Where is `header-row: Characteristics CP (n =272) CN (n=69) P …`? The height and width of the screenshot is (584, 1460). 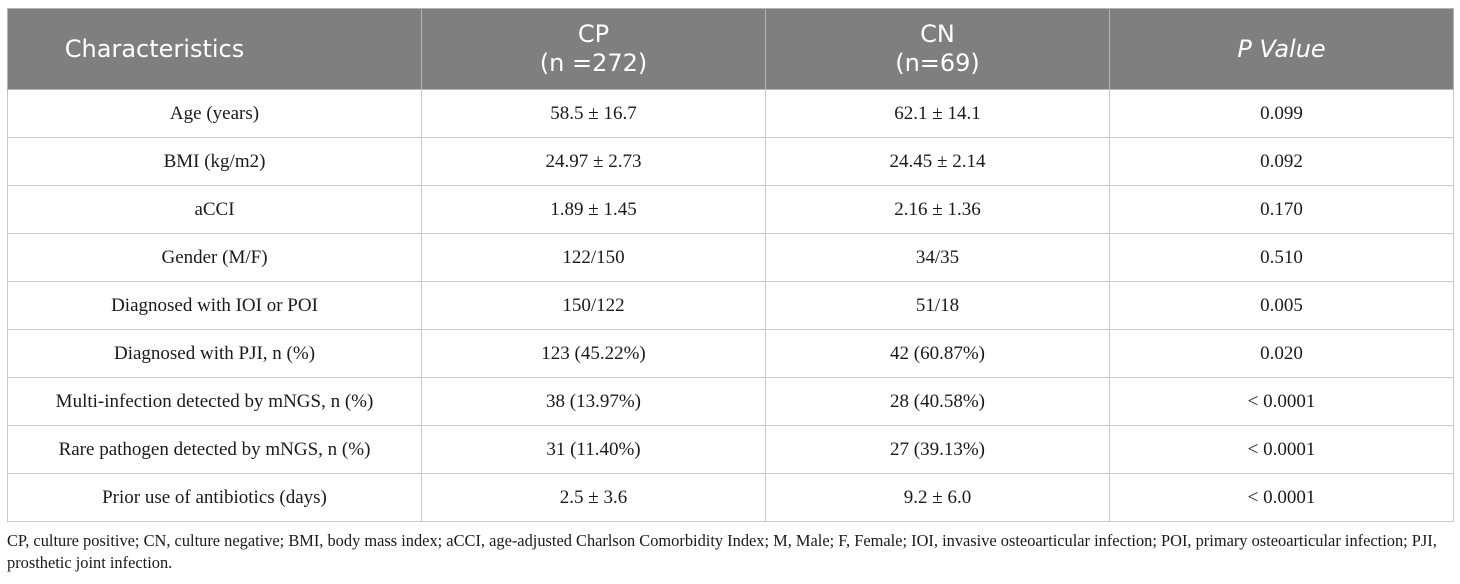
header-row: Characteristics CP (n =272) CN (n=69) P … is located at coordinates (730, 49).